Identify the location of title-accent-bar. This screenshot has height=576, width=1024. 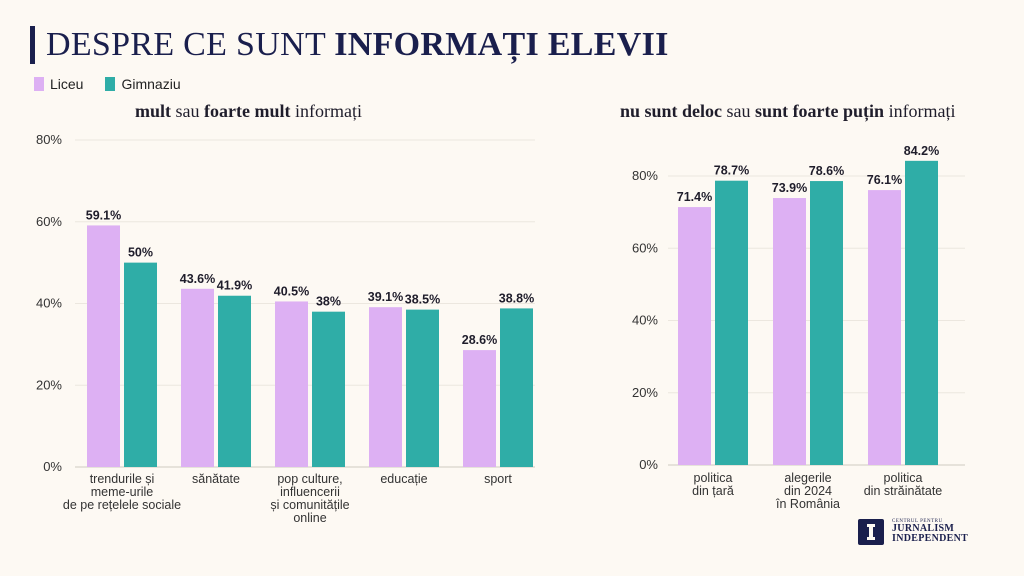
(32, 45).